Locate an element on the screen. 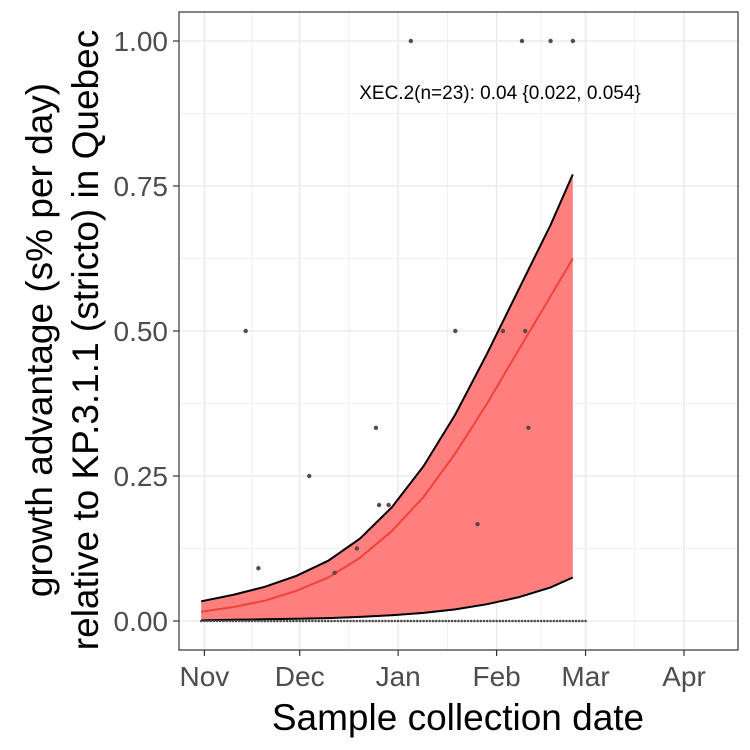  y-axis: 0.00 0.25 0.50 0.75 1.00 is located at coordinates (146, 331).